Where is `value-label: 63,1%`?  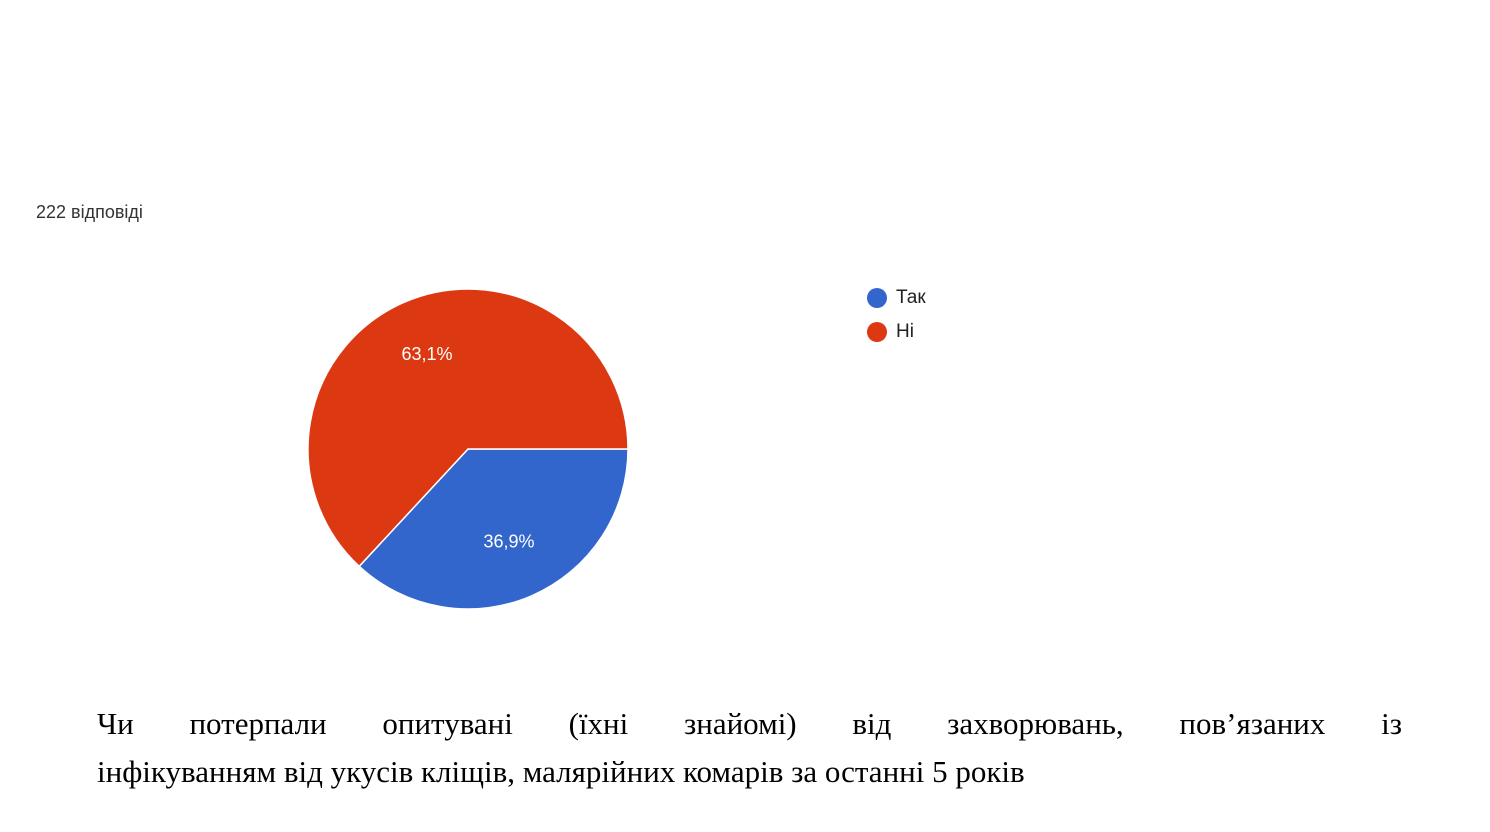 value-label: 63,1% is located at coordinates (427, 354).